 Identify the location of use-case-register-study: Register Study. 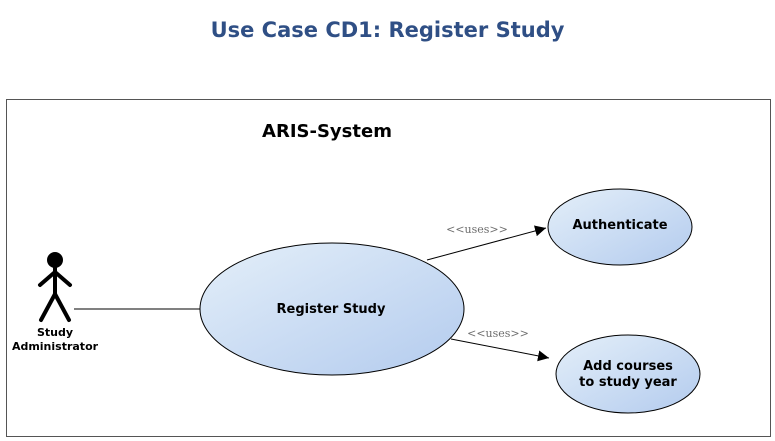
(332, 309).